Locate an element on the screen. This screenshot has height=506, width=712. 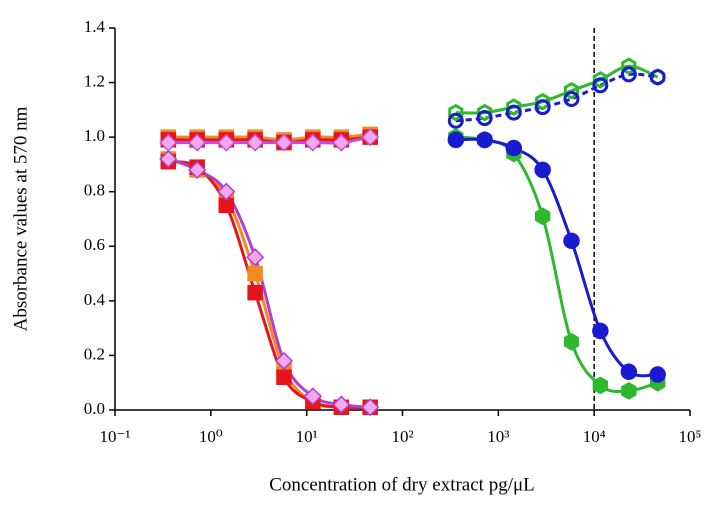
y-tick-label: 1.2 is located at coordinates (94, 80).